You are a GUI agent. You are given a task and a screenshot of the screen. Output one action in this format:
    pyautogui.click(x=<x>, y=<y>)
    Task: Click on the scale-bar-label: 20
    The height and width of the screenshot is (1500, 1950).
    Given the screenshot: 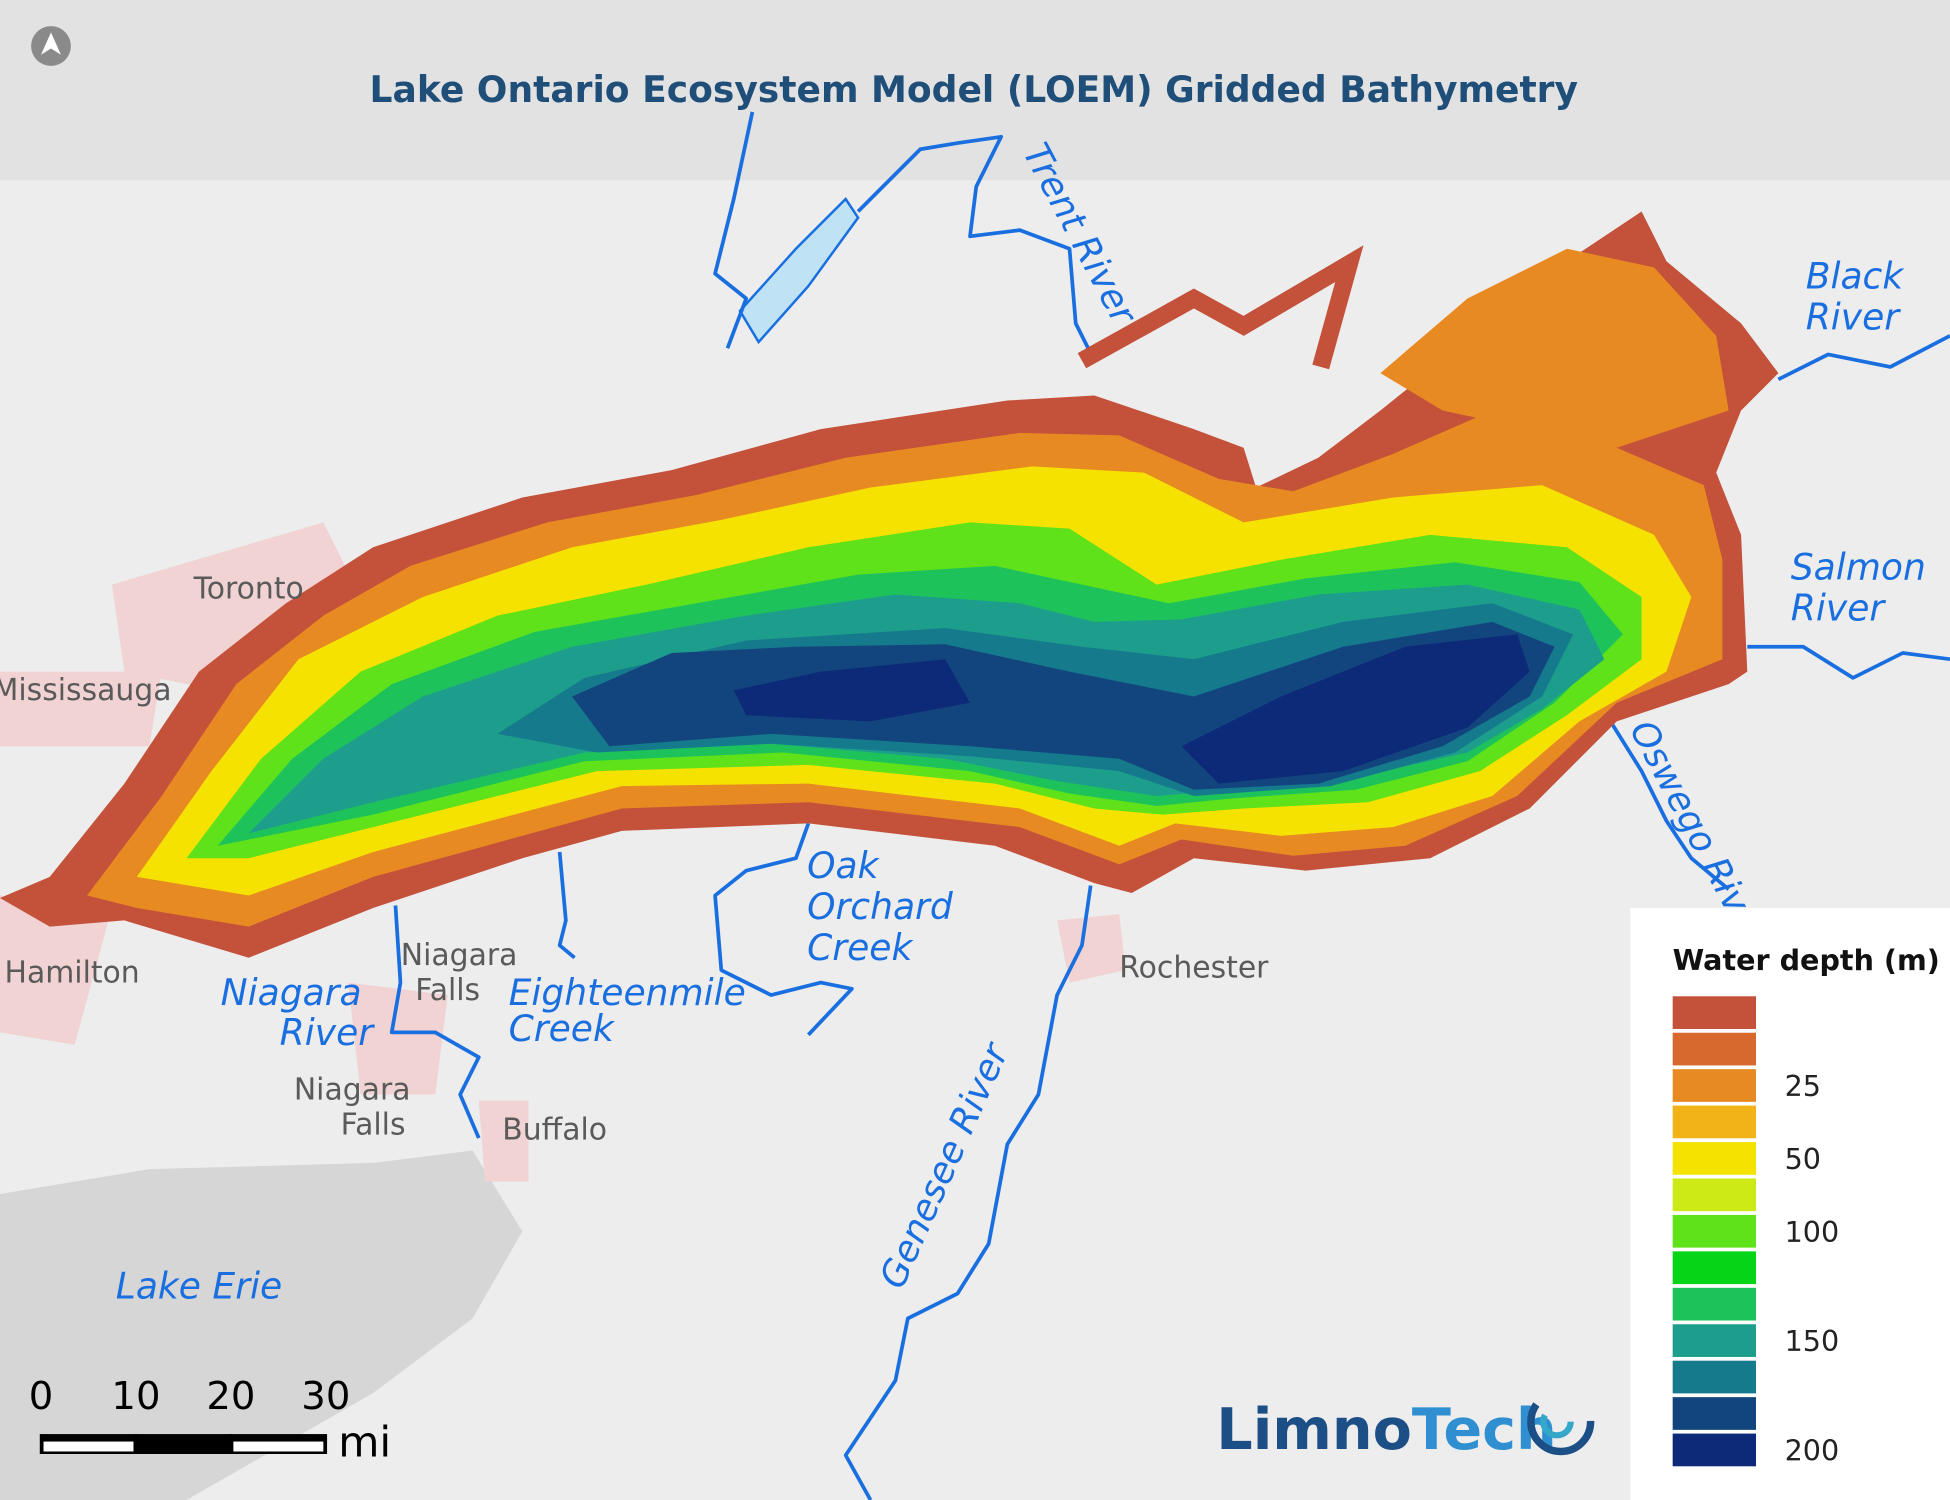 What is the action you would take?
    pyautogui.click(x=230, y=1396)
    